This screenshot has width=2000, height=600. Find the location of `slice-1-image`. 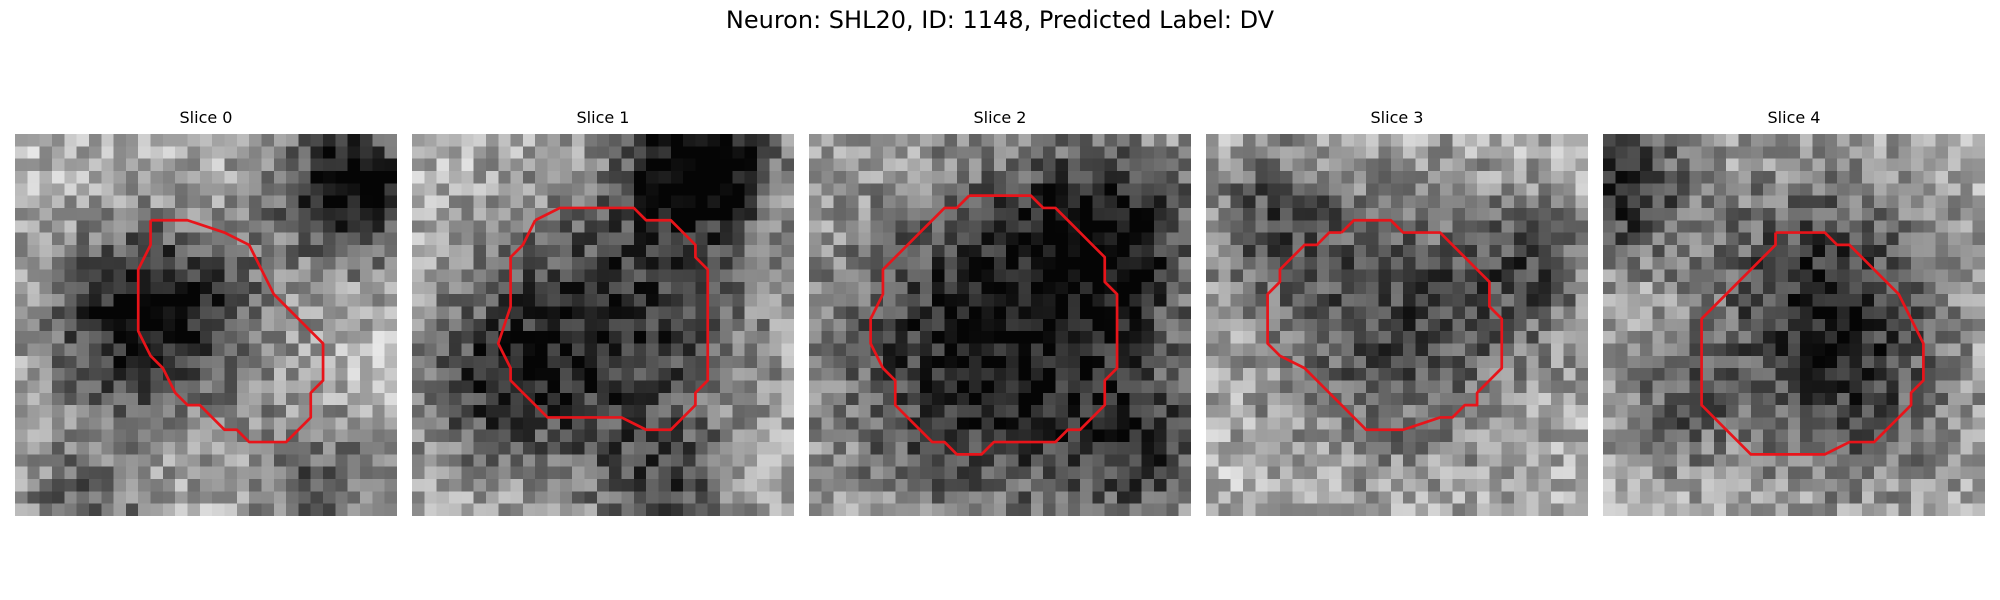

slice-1-image is located at coordinates (603, 325).